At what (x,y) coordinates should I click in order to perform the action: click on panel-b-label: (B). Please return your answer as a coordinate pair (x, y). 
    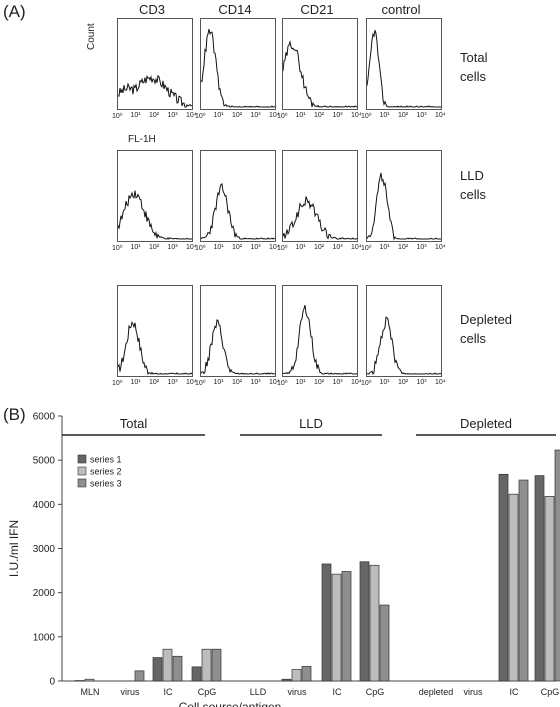
    Looking at the image, I should click on (14, 414).